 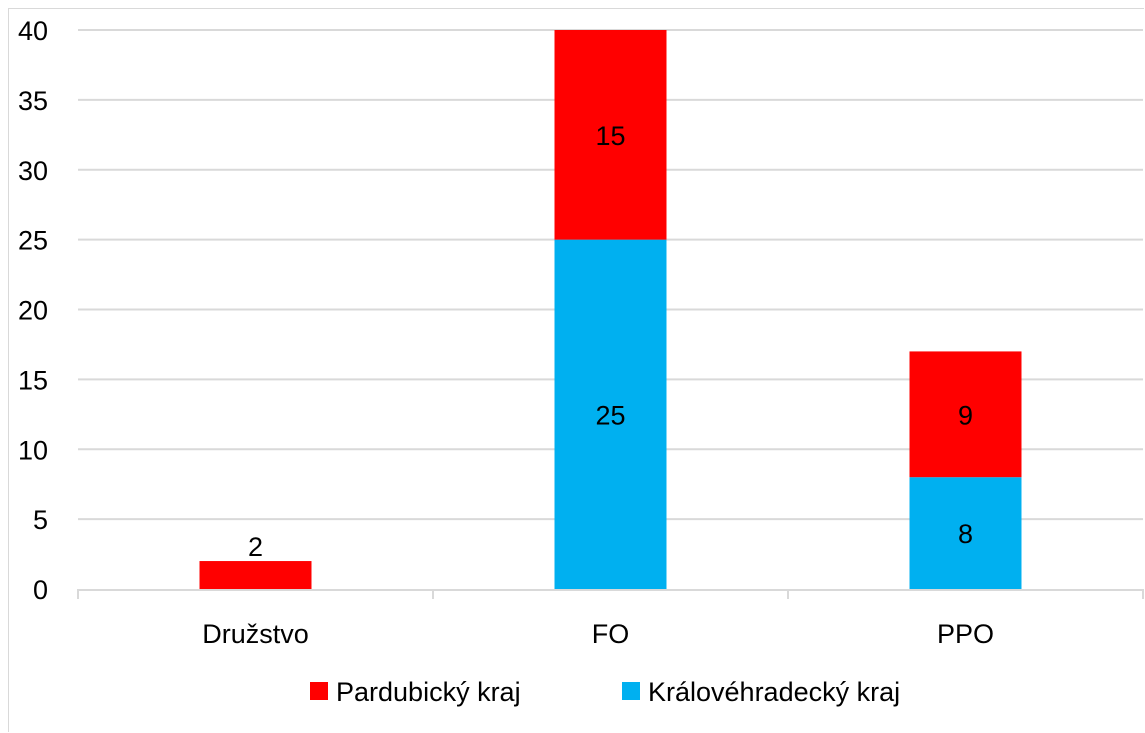 I want to click on y-tick-label: 5, so click(x=40, y=520).